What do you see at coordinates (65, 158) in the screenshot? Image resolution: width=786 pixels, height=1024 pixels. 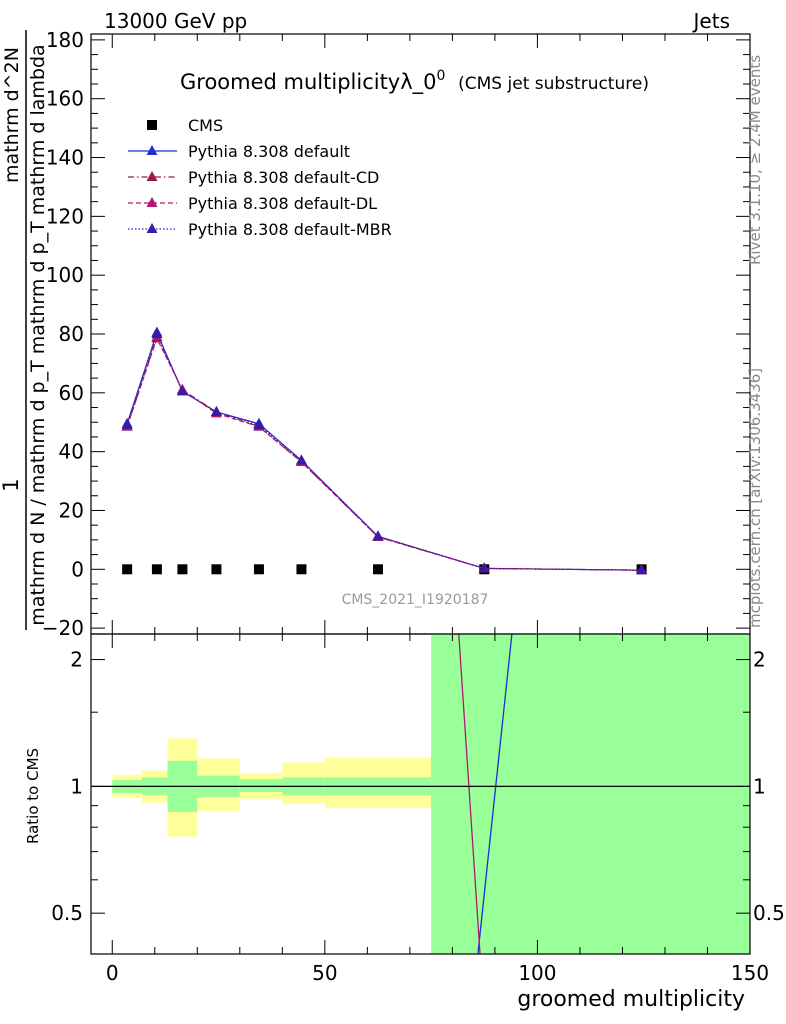 I see `y-tick-label: 140` at bounding box center [65, 158].